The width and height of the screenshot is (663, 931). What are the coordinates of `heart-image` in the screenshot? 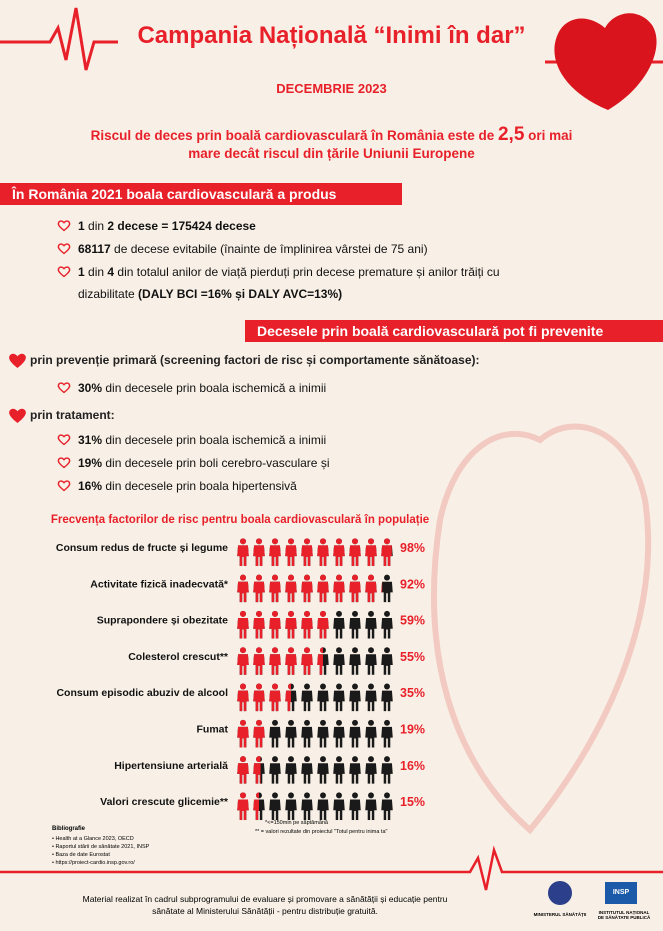 It's located at (605, 61).